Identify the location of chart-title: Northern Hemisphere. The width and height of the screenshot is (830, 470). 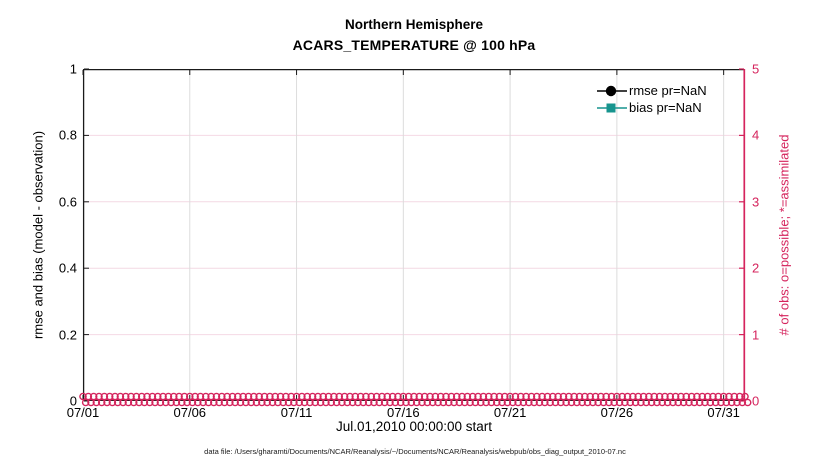
(414, 24).